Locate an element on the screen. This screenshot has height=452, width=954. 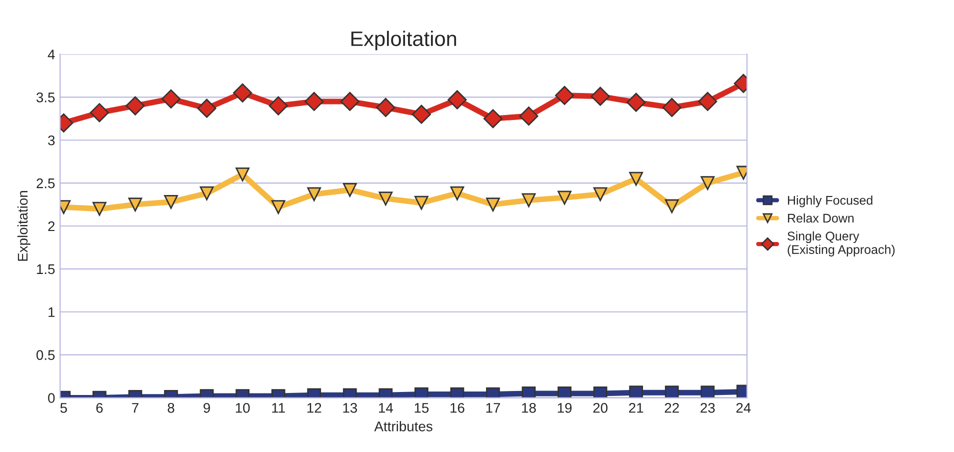
x-tick-label: 22 is located at coordinates (671, 407).